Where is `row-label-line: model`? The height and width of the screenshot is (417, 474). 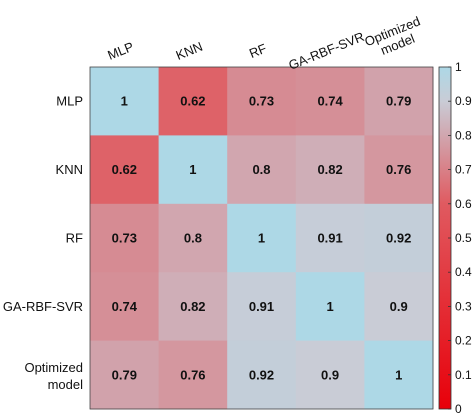
row-label-line: model is located at coordinates (66, 384).